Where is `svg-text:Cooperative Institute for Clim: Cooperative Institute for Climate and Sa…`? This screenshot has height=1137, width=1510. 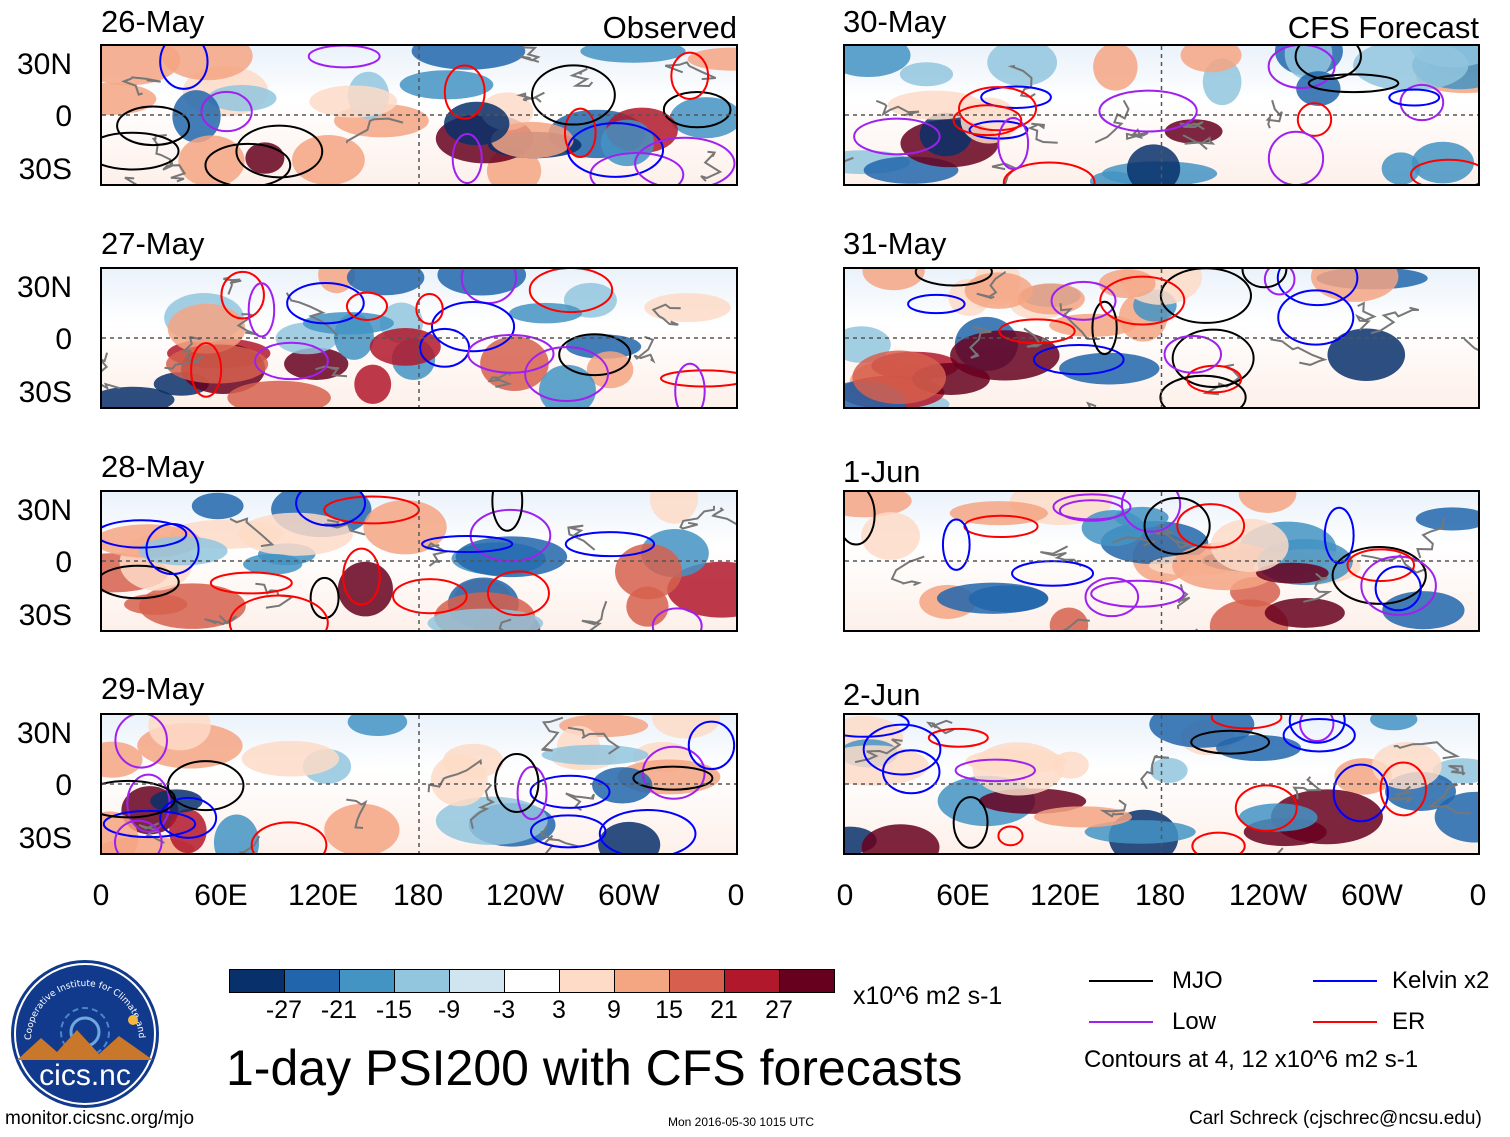 svg-text:Cooperative Institute for Clim: Cooperative Institute for Climate and Sa… is located at coordinates (78, 1000).